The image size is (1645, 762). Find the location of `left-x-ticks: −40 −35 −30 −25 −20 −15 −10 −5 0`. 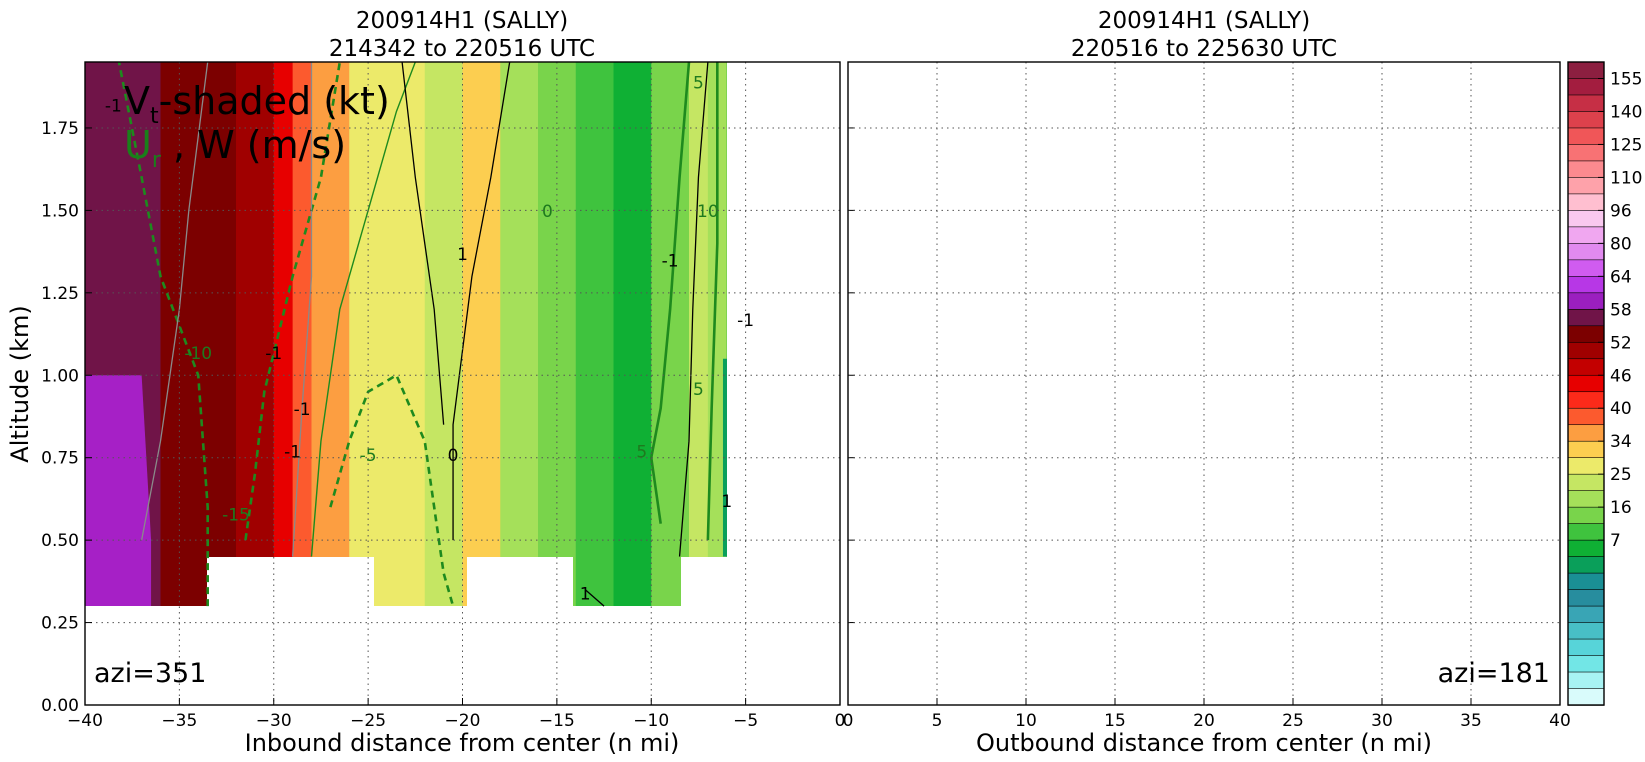

left-x-ticks: −40 −35 −30 −25 −20 −15 −10 −5 0 is located at coordinates (456, 714).